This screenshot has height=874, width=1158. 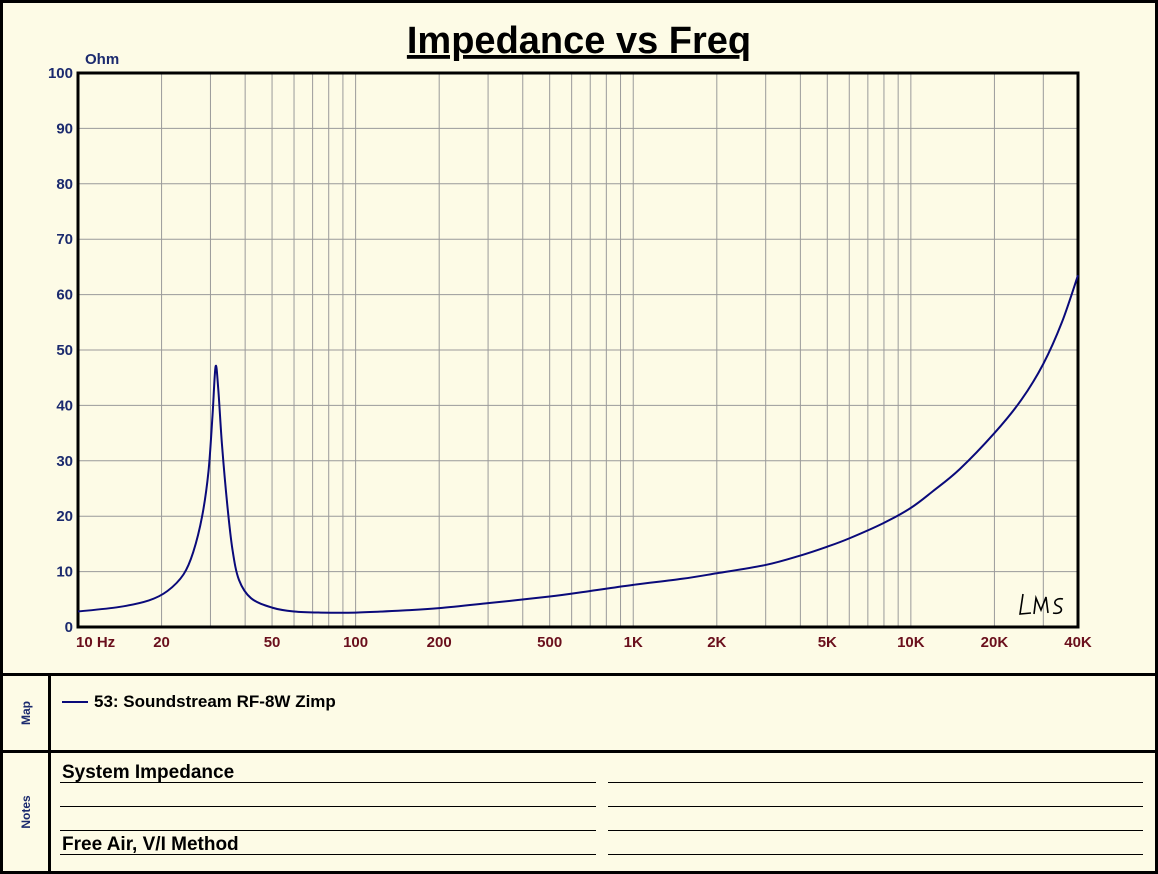 I want to click on x-tick-label: 20, so click(x=161, y=642).